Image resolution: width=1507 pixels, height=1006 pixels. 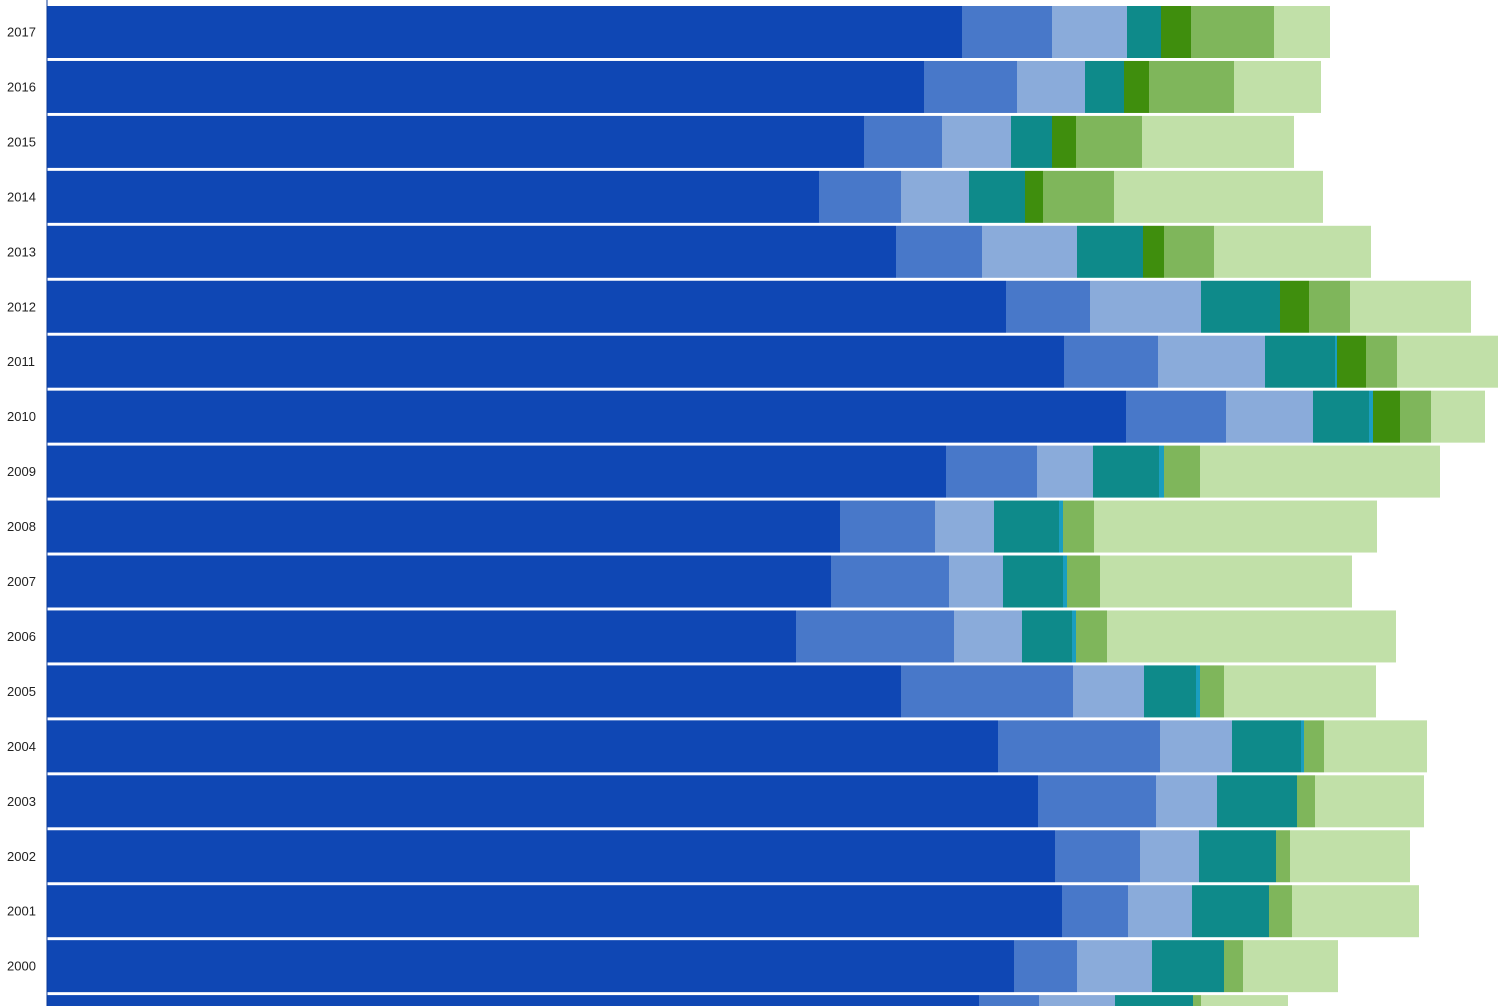 I want to click on bar-row-2009, so click(x=743, y=471).